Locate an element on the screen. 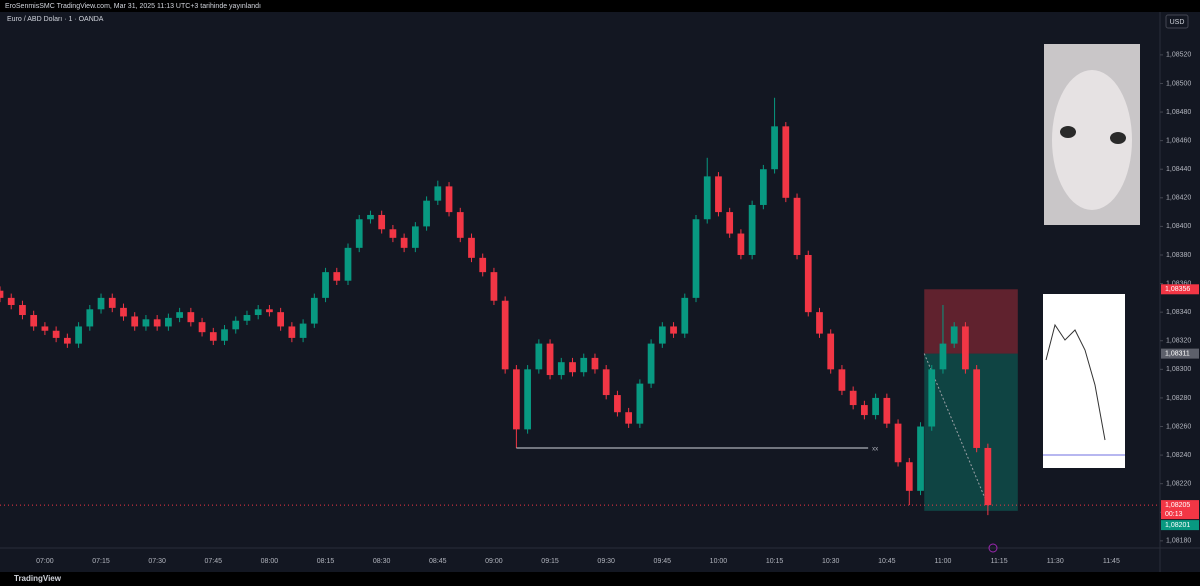 Image resolution: width=1200 pixels, height=586 pixels. footer-bar is located at coordinates (600, 579).